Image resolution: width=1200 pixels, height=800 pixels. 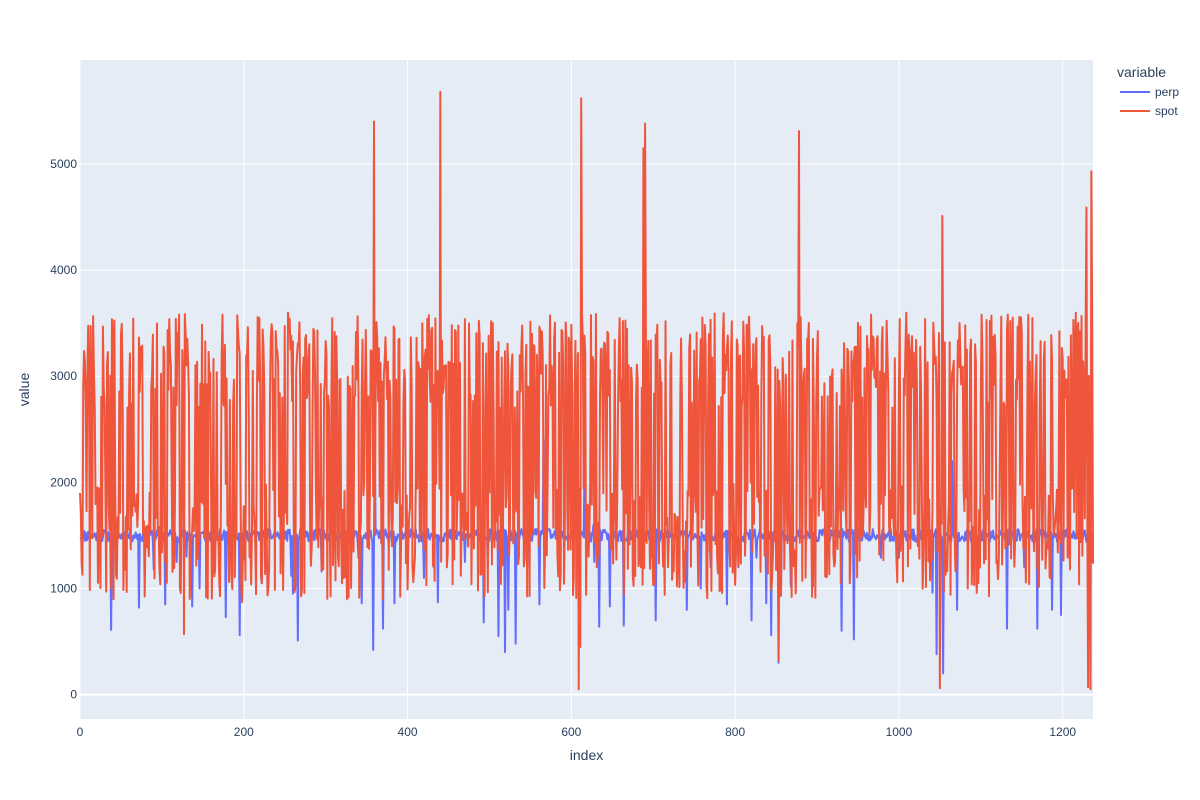 I want to click on legend-label: perp, so click(x=1167, y=92).